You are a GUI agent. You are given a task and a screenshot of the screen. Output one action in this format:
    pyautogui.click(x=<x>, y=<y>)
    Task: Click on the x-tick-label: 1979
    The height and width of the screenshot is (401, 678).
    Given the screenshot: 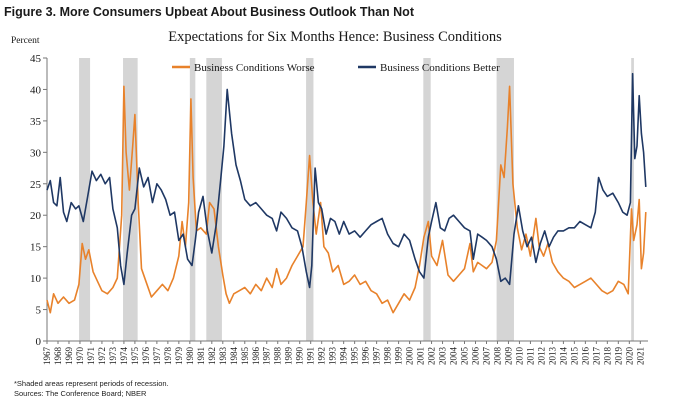 What is the action you would take?
    pyautogui.click(x=179, y=356)
    